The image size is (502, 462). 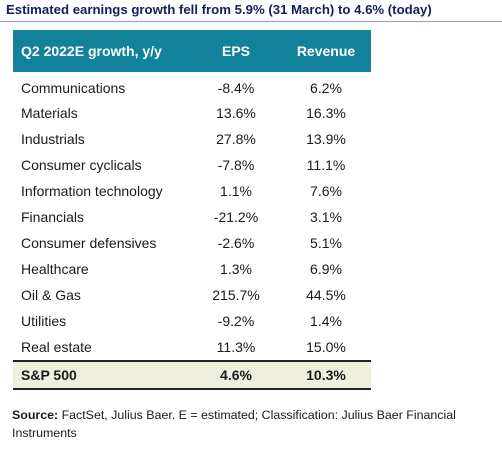 I want to click on column-header-eps: EPS, so click(x=236, y=51).